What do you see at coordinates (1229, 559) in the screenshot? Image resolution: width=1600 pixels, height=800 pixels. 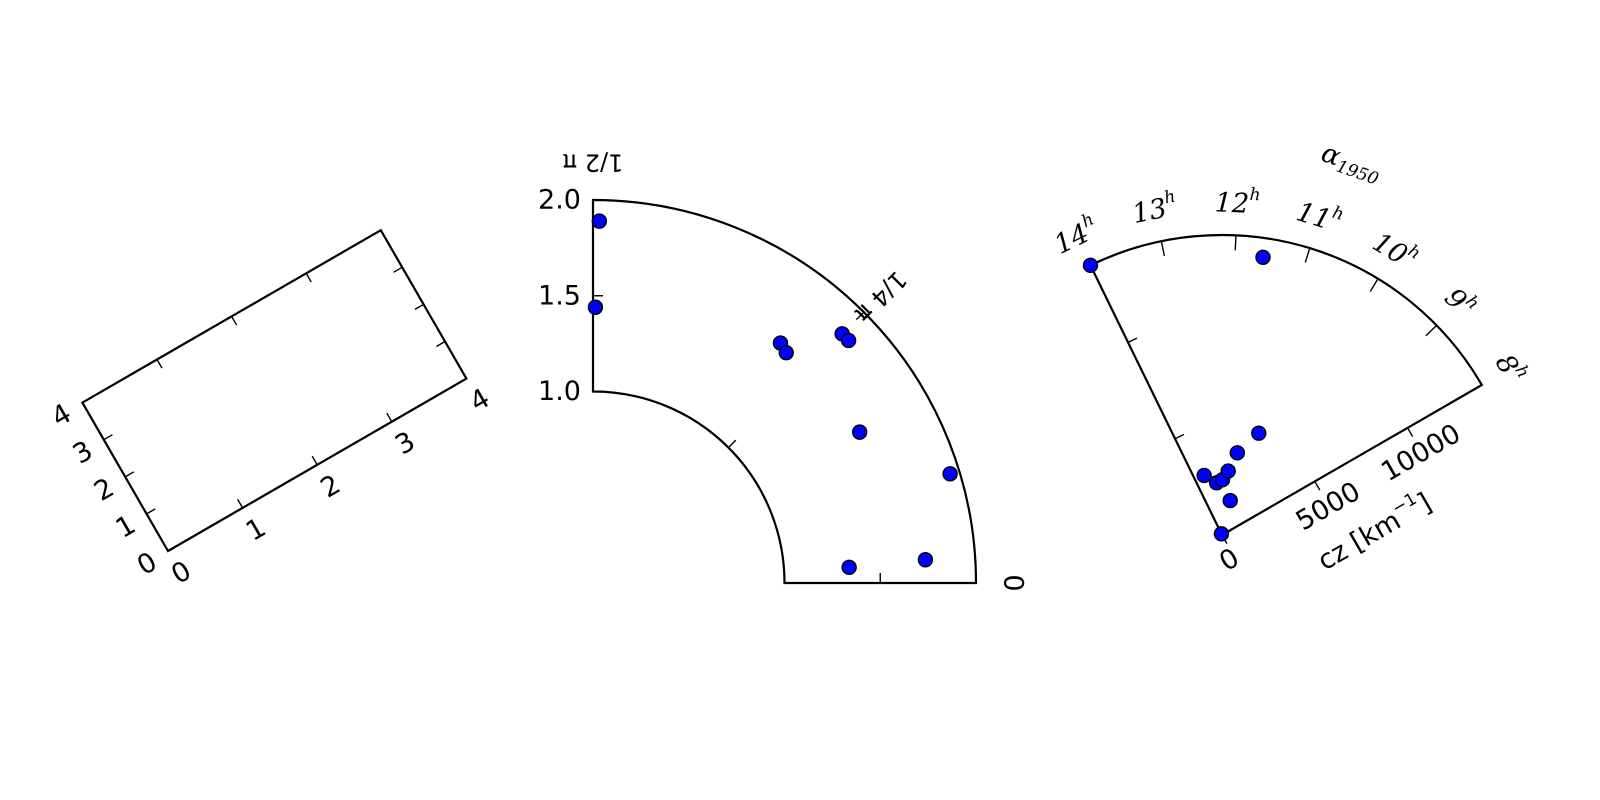 I see `cz-tick-label: 0` at bounding box center [1229, 559].